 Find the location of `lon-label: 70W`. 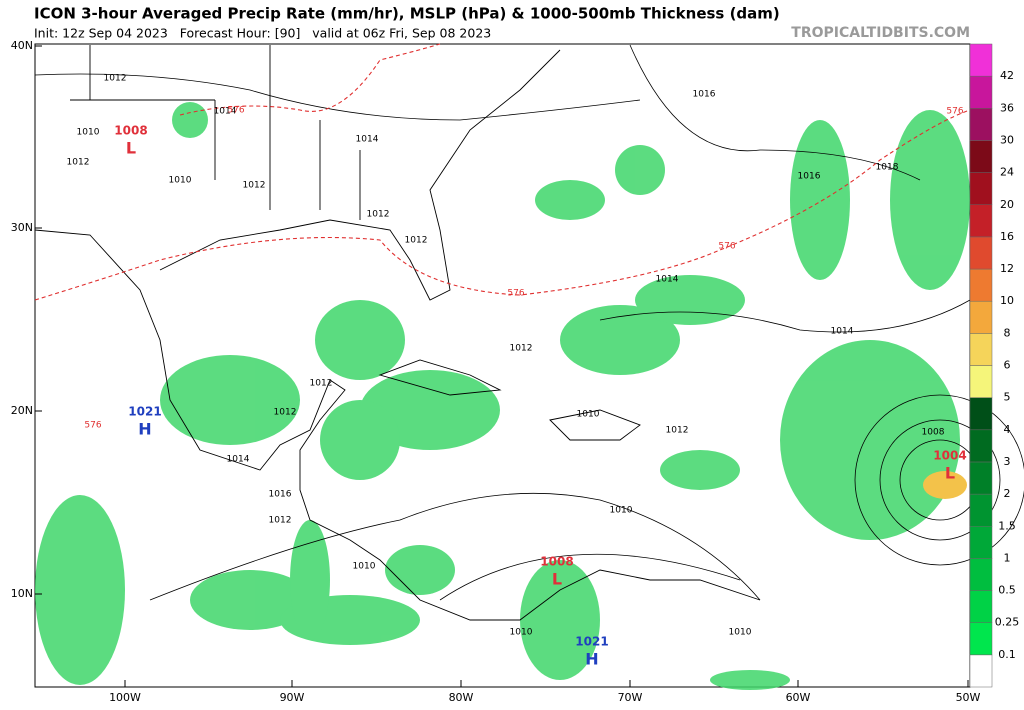

lon-label: 70W is located at coordinates (630, 697).